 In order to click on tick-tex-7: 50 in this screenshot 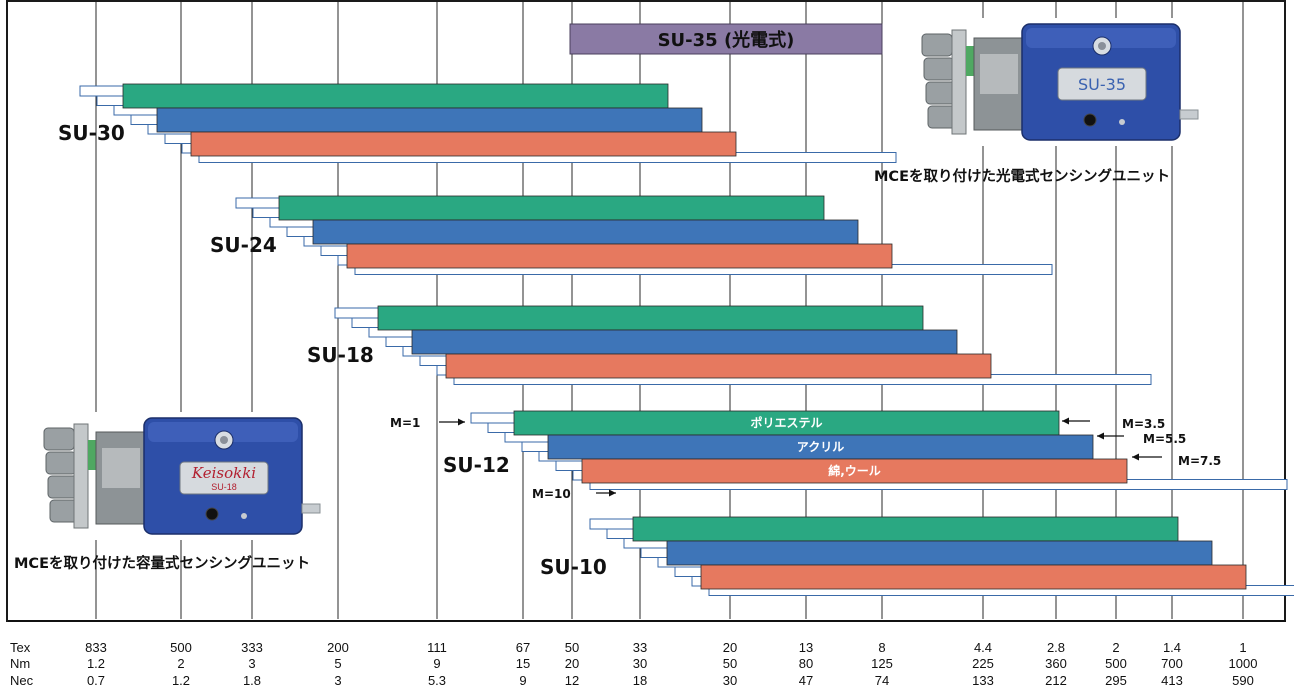, I will do `click(572, 647)`.